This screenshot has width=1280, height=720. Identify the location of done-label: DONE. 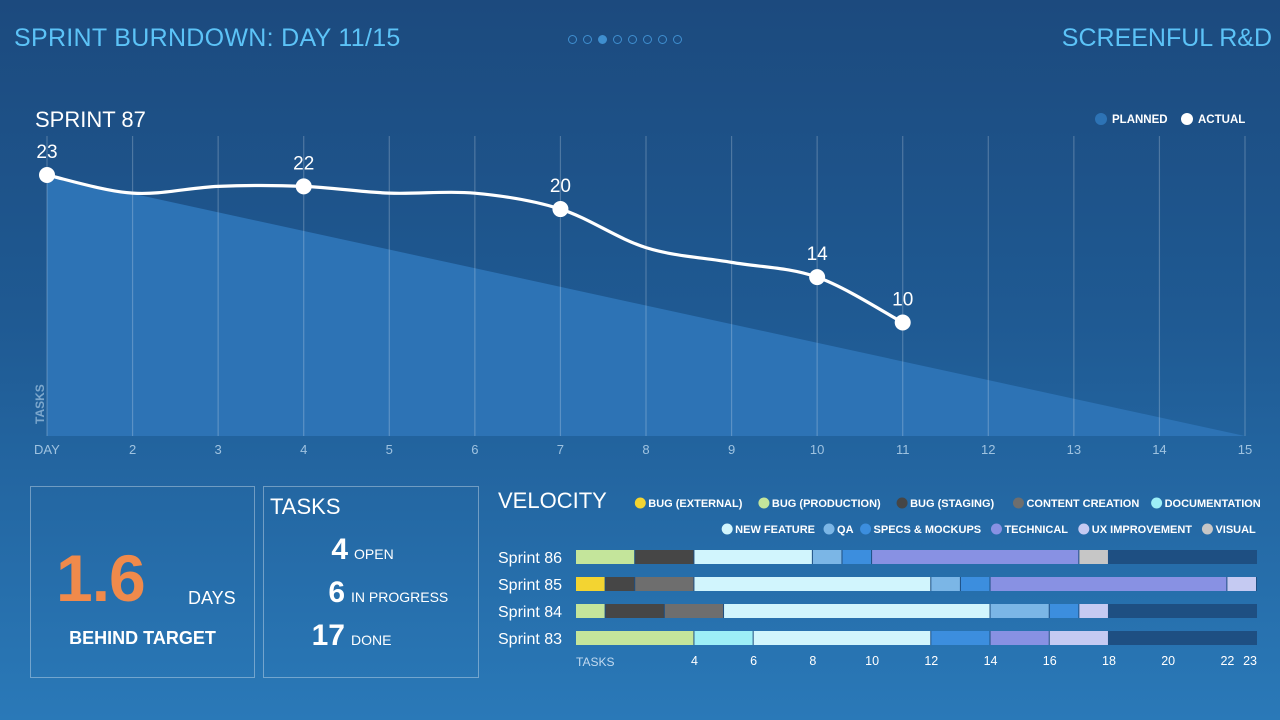
(371, 640).